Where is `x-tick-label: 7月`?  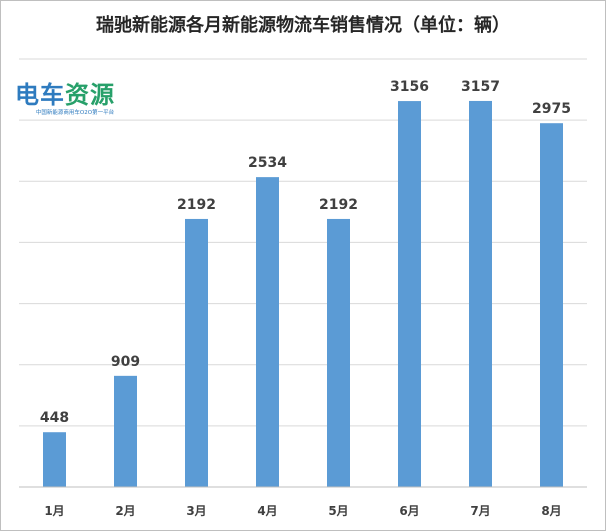
x-tick-label: 7月 is located at coordinates (480, 511).